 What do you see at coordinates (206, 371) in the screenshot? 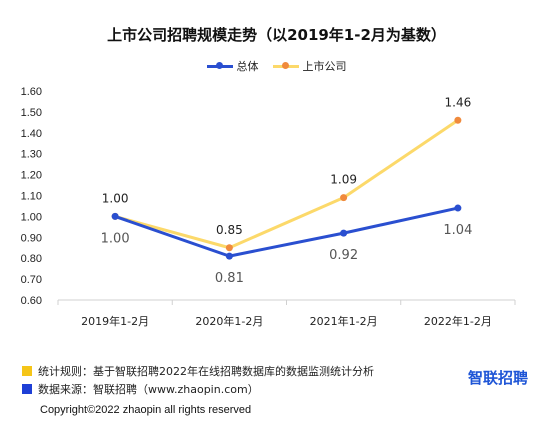
I see `footer-rule-text: 统计规则：基于智联招聘2022年在线招聘数据库的数据监测统计分析` at bounding box center [206, 371].